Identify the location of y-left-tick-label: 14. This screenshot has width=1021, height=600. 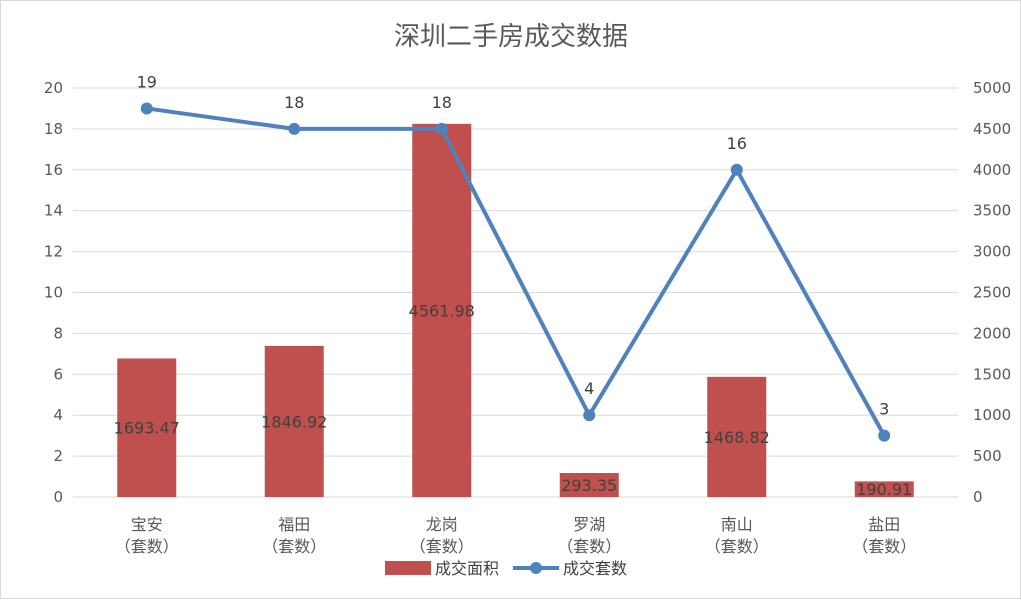
(53, 211).